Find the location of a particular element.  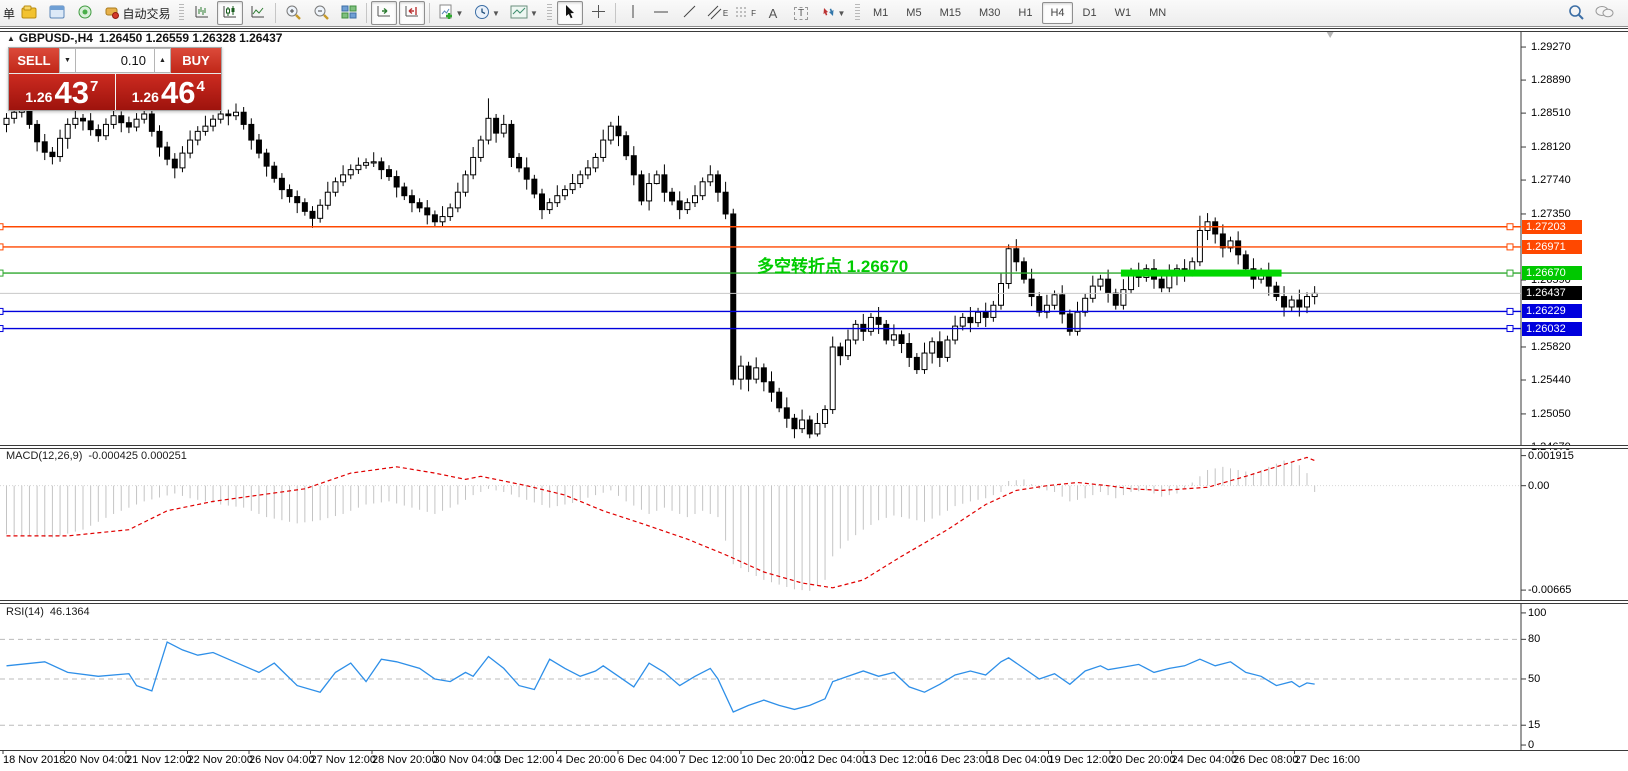

text-label-button: T is located at coordinates (801, 13).